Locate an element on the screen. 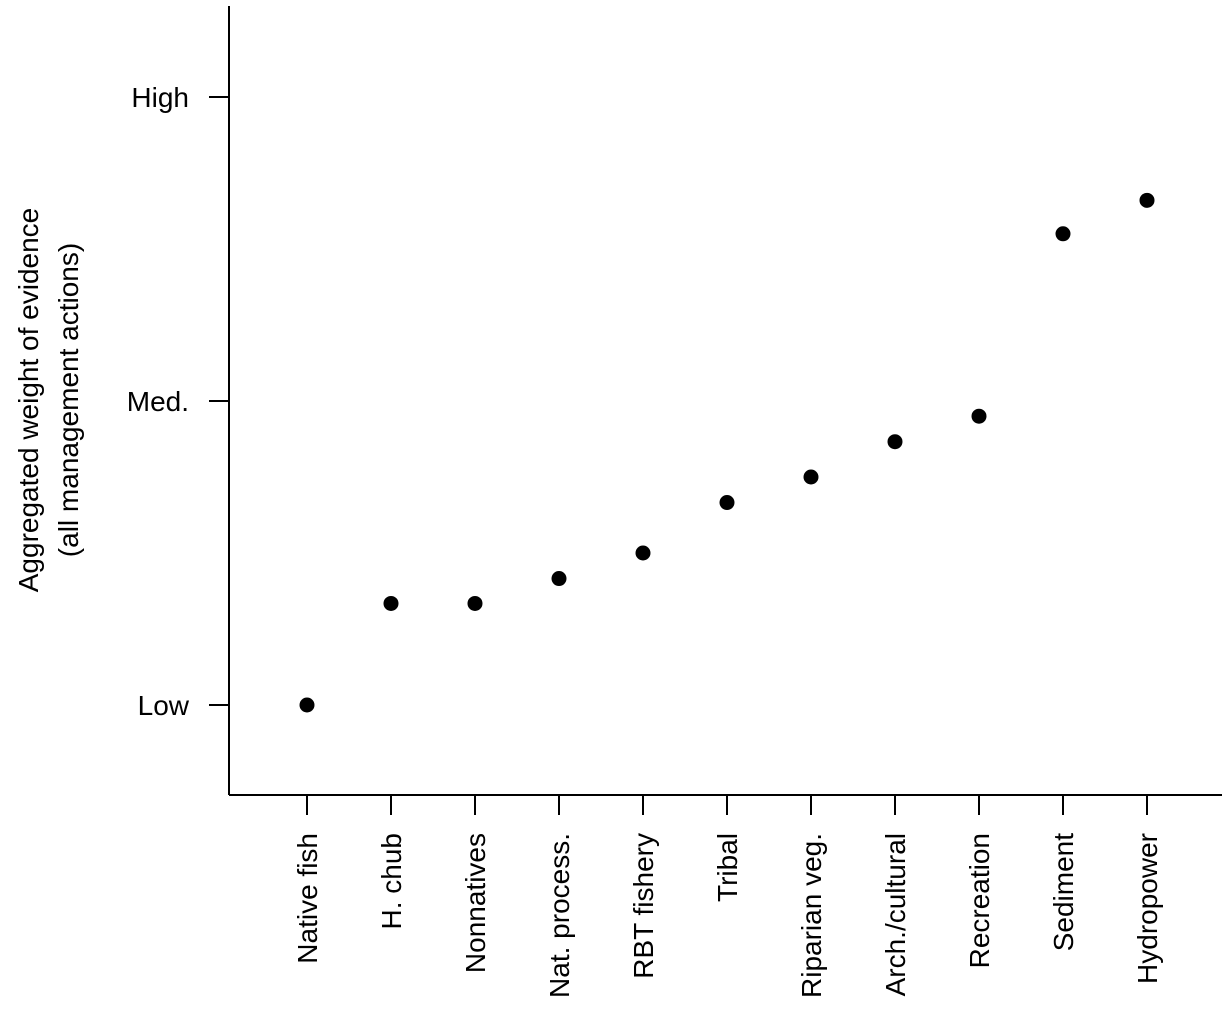  y-axis-ticks: Low Med. High is located at coordinates (178, 401).